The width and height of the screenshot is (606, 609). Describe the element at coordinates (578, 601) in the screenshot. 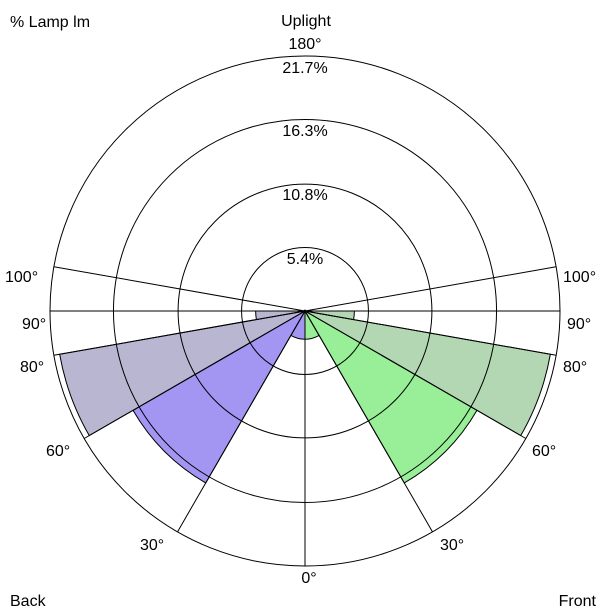

I see `front-label: Front` at that location.